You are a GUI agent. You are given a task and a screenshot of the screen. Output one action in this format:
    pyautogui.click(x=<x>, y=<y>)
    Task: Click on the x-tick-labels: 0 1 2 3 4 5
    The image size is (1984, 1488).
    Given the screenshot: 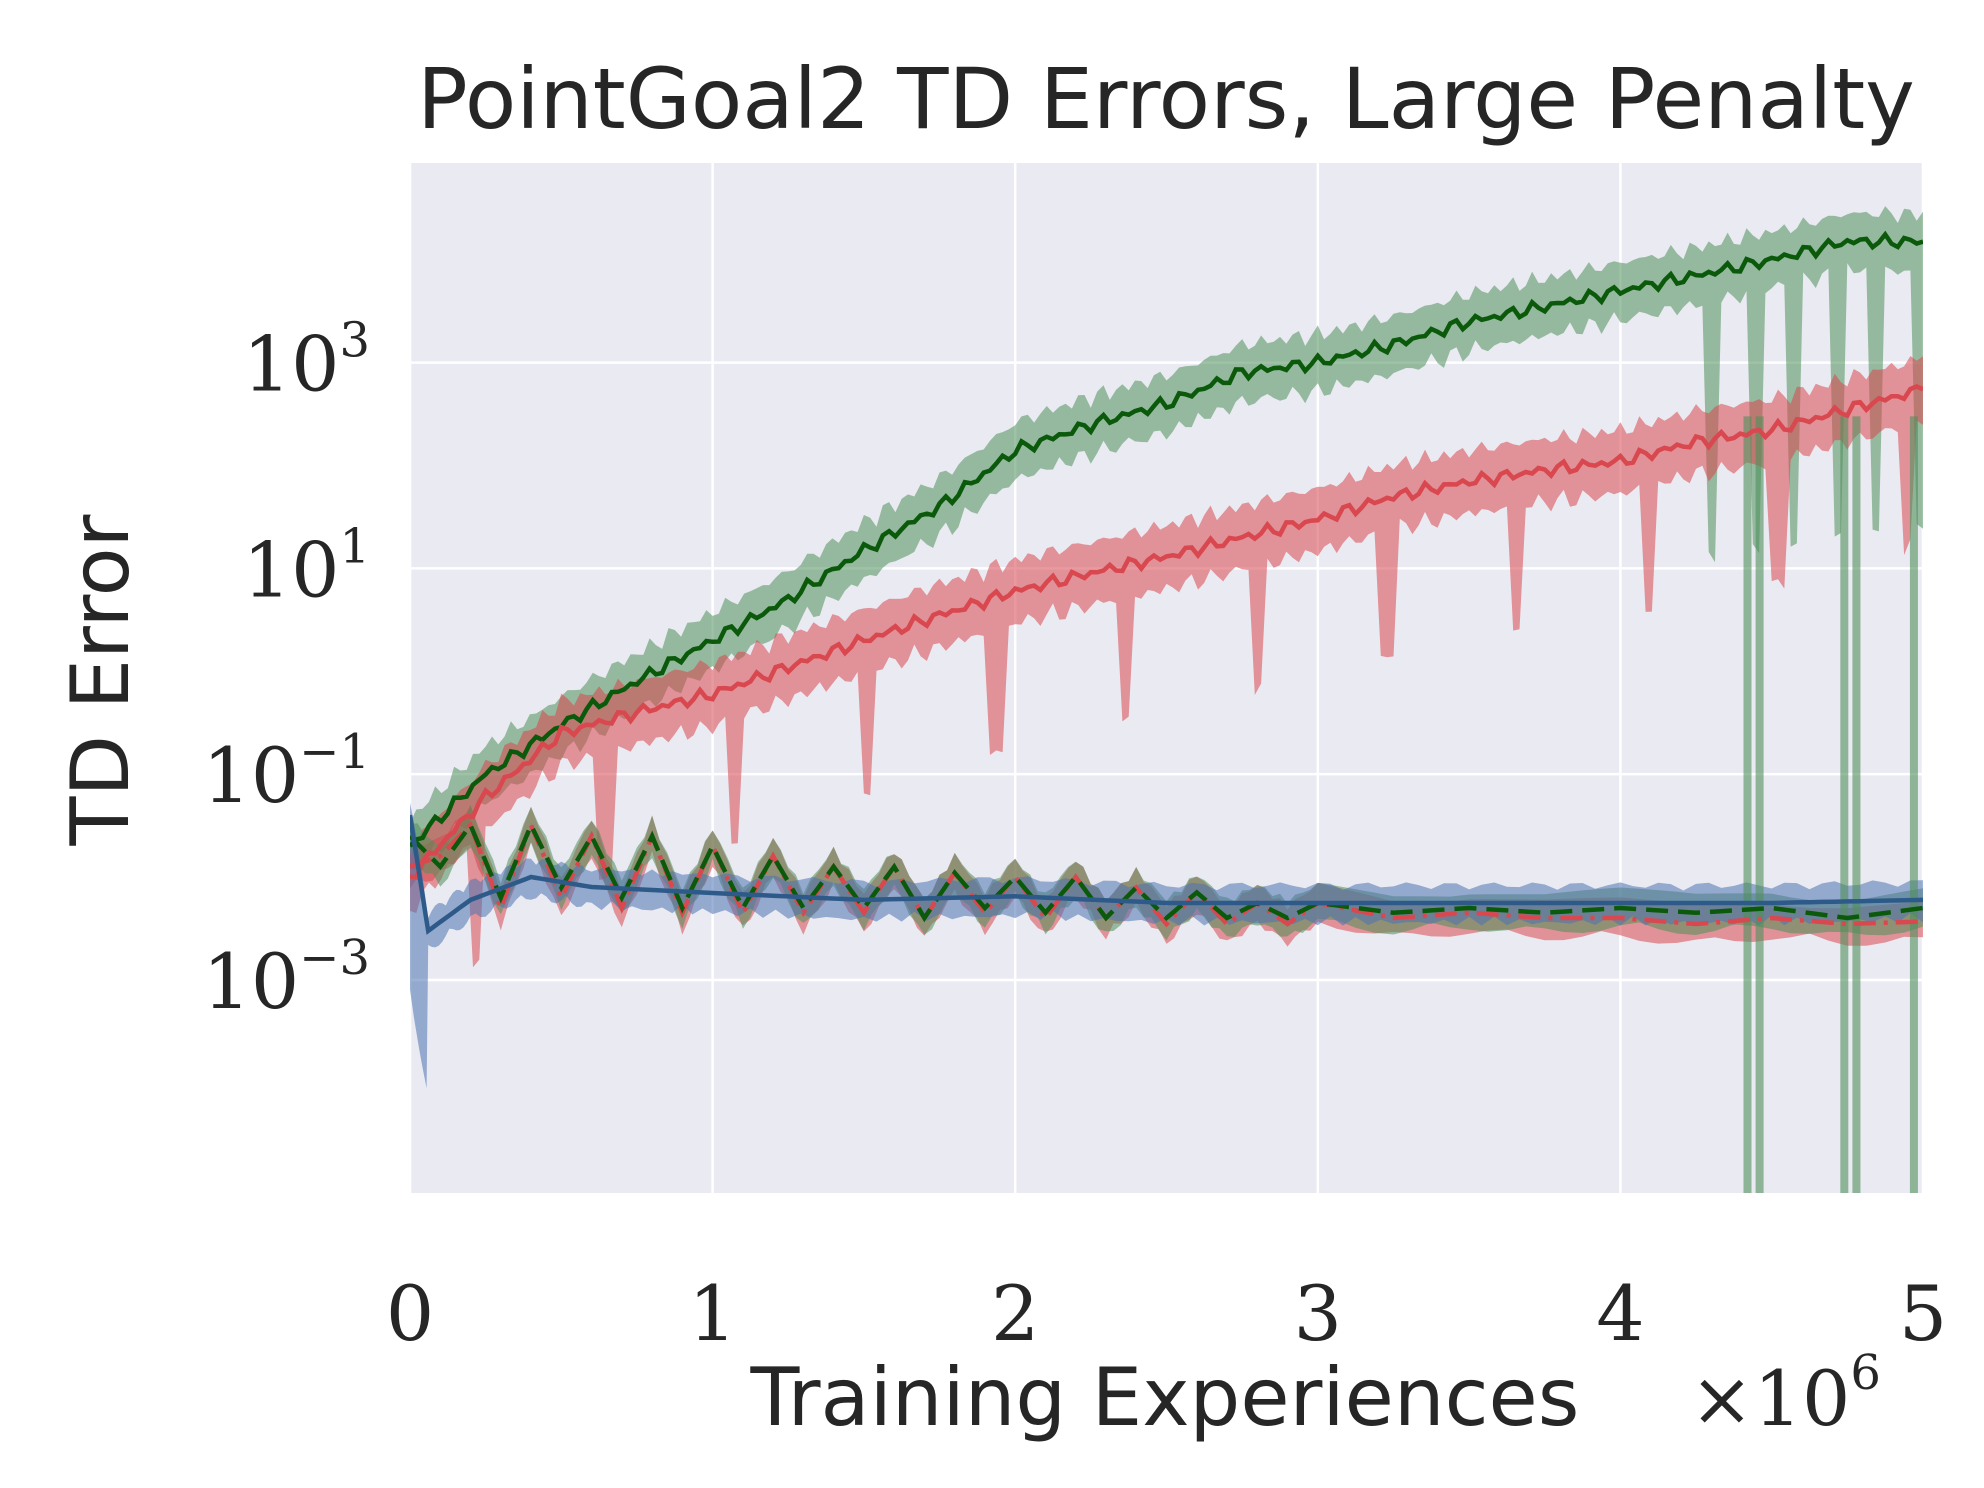 What is the action you would take?
    pyautogui.click(x=1166, y=1313)
    